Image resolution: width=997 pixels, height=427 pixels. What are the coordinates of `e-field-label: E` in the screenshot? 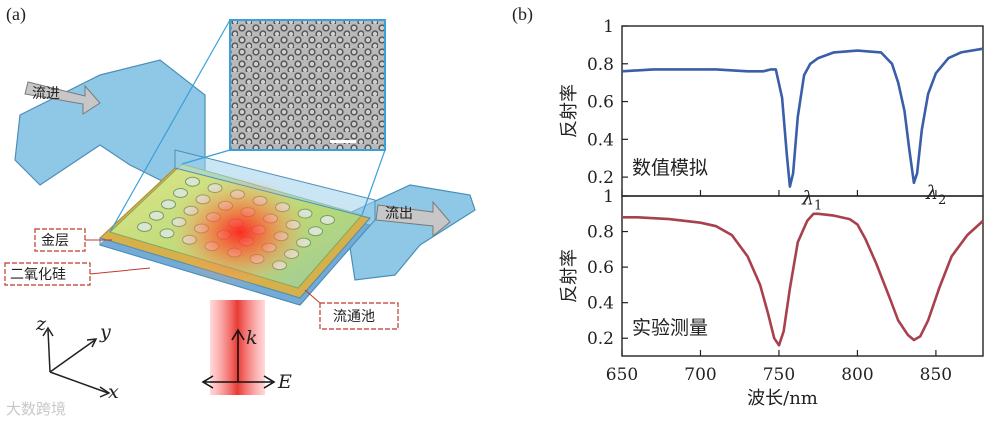 It's located at (284, 382).